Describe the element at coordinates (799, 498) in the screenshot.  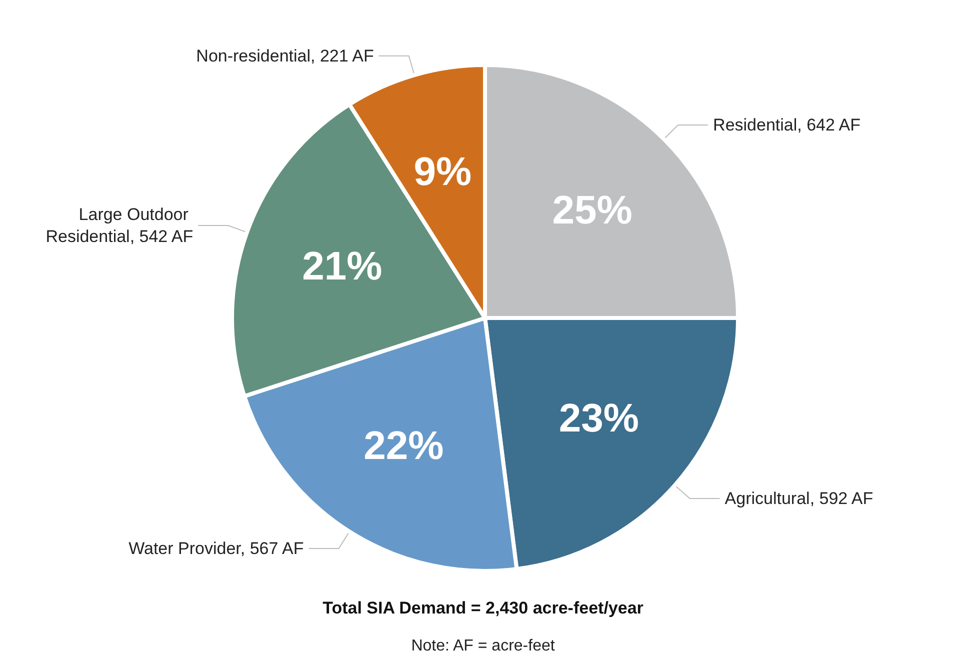
I see `slice-label: Agricultural, 592 AF` at that location.